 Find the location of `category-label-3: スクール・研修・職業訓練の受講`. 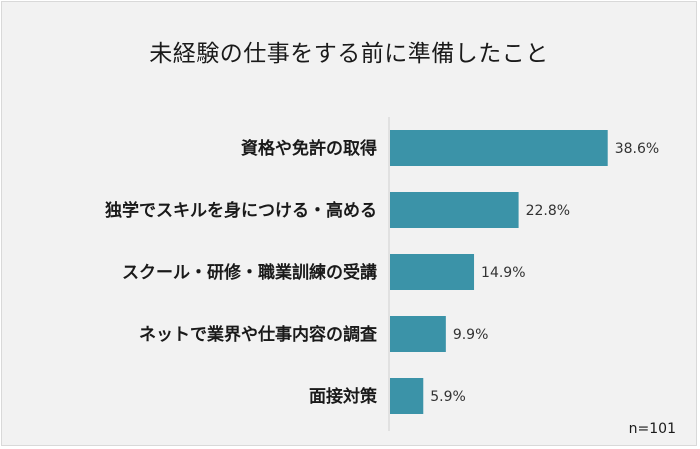

category-label-3: スクール・研修・職業訓練の受講 is located at coordinates (249, 272).